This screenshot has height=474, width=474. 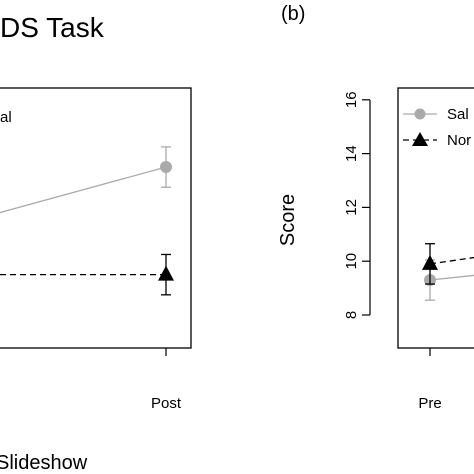 I want to click on panel-b-y-tick-label-2: 12, so click(x=351, y=207).